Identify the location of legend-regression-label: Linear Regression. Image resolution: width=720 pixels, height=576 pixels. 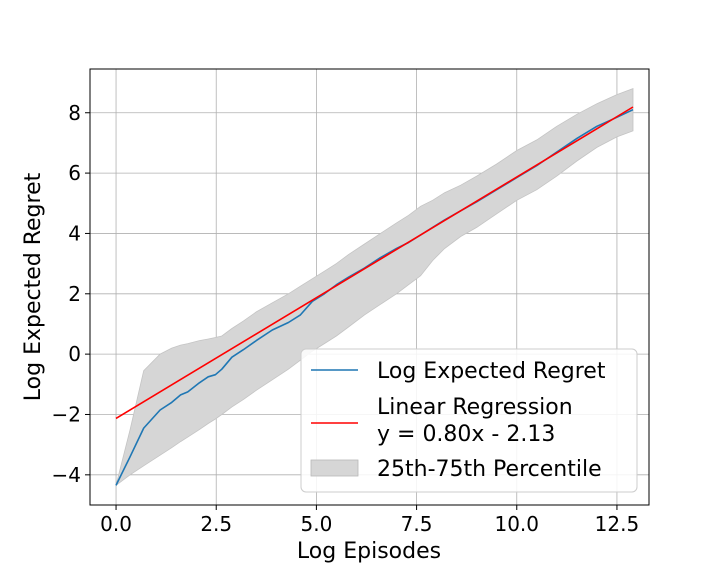
(475, 407).